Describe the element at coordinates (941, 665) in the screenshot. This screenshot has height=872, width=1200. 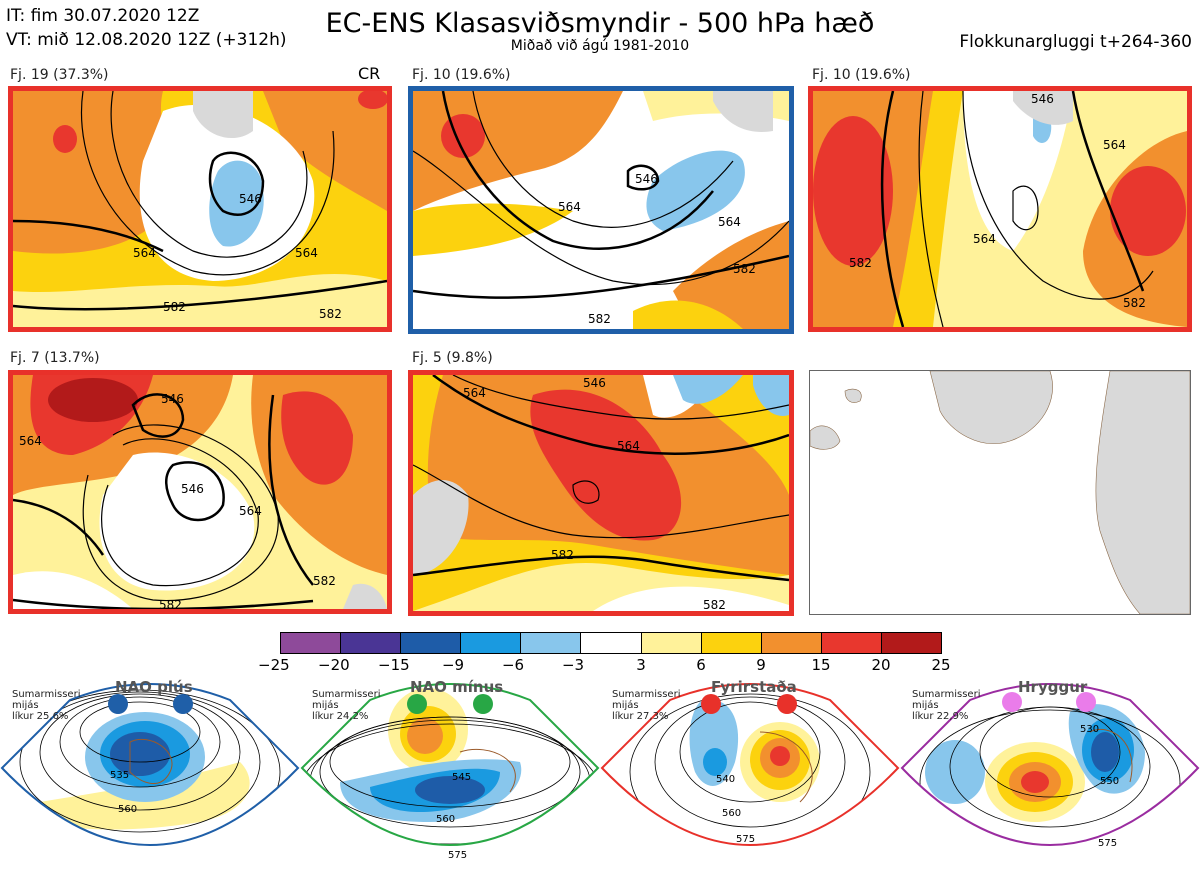
I see `colorbar-tick: 25` at that location.